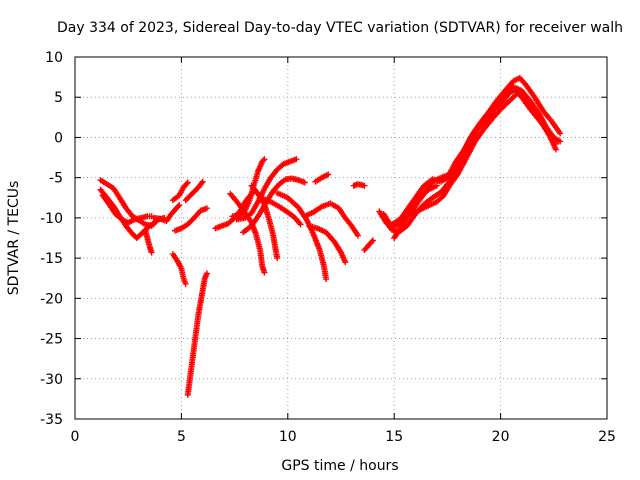 The image size is (640, 480). I want to click on x-tick-label: 25, so click(607, 437).